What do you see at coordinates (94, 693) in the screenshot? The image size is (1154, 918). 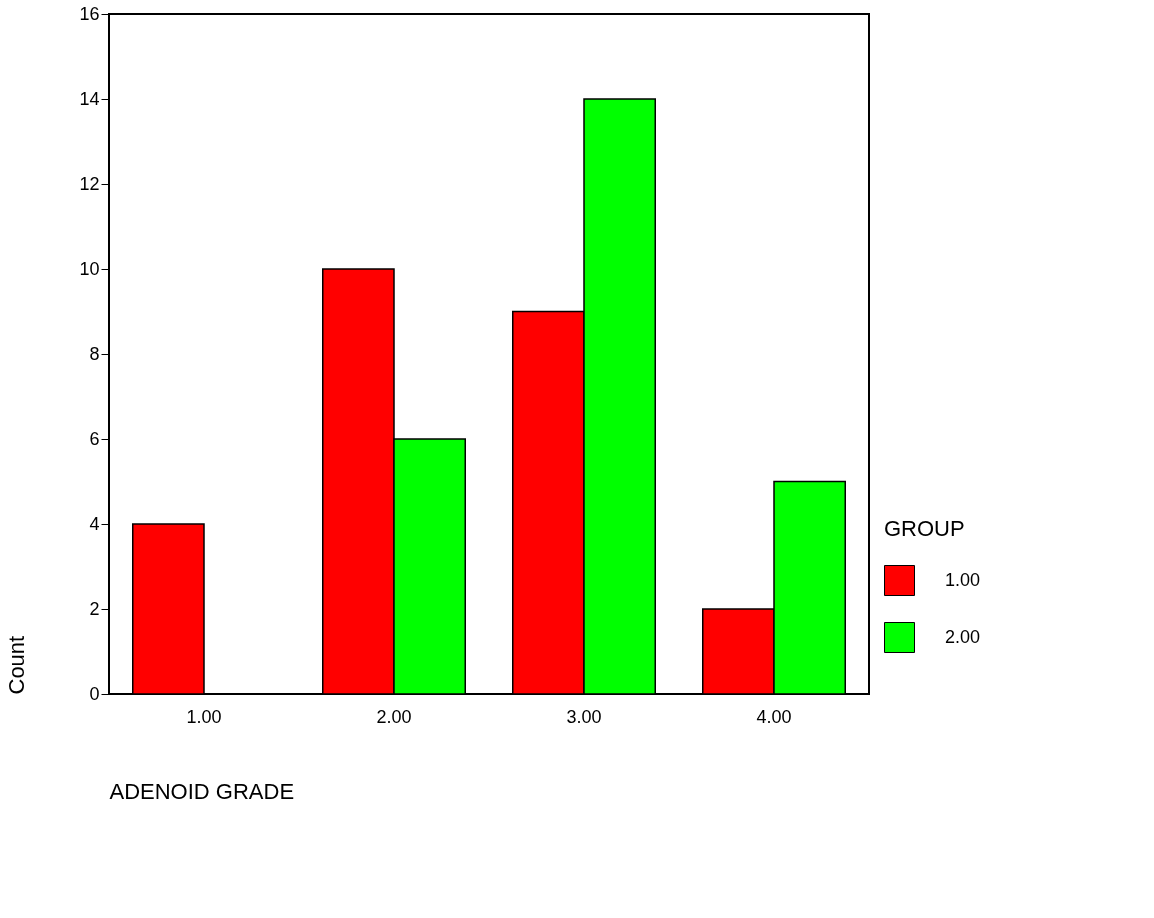 I see `y-tick-label: 0` at bounding box center [94, 693].